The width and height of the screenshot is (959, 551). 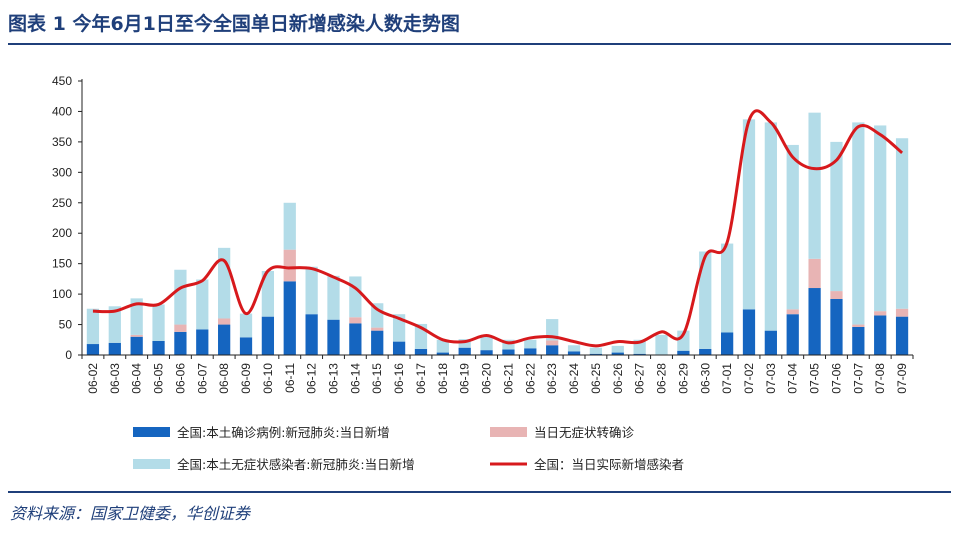 I want to click on x-tick-label: 06-09, so click(x=246, y=378).